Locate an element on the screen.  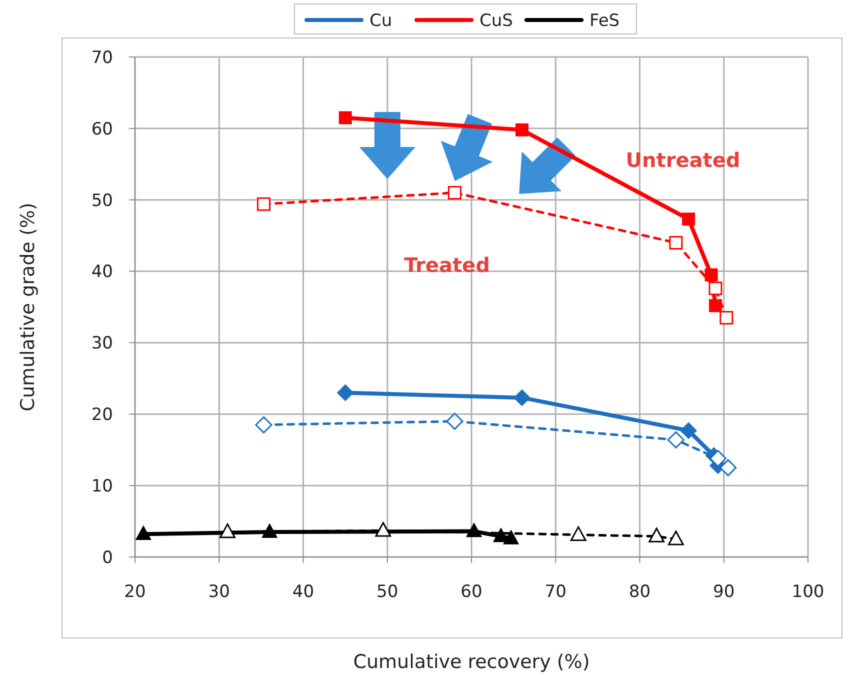
y-tick-label: 70 is located at coordinates (102, 58).